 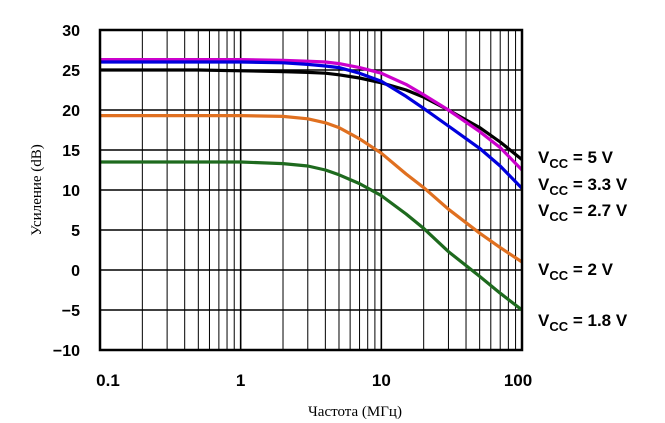 What do you see at coordinates (583, 186) in the screenshot?
I see `series-label: VCC = 3.3 V` at bounding box center [583, 186].